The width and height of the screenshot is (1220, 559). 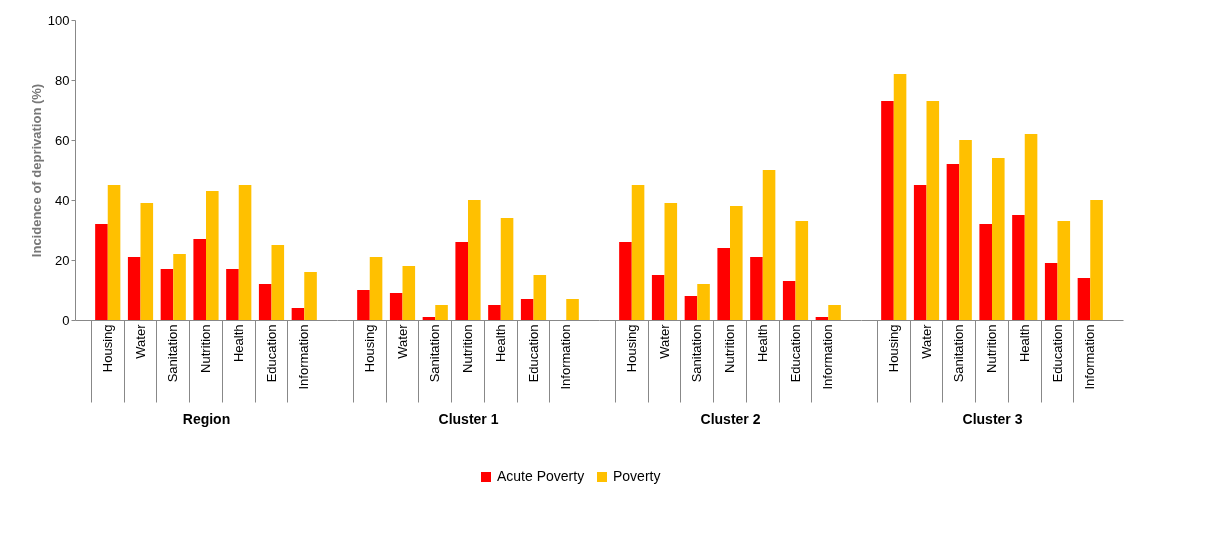 What do you see at coordinates (62, 80) in the screenshot?
I see `y-tick-label: 80` at bounding box center [62, 80].